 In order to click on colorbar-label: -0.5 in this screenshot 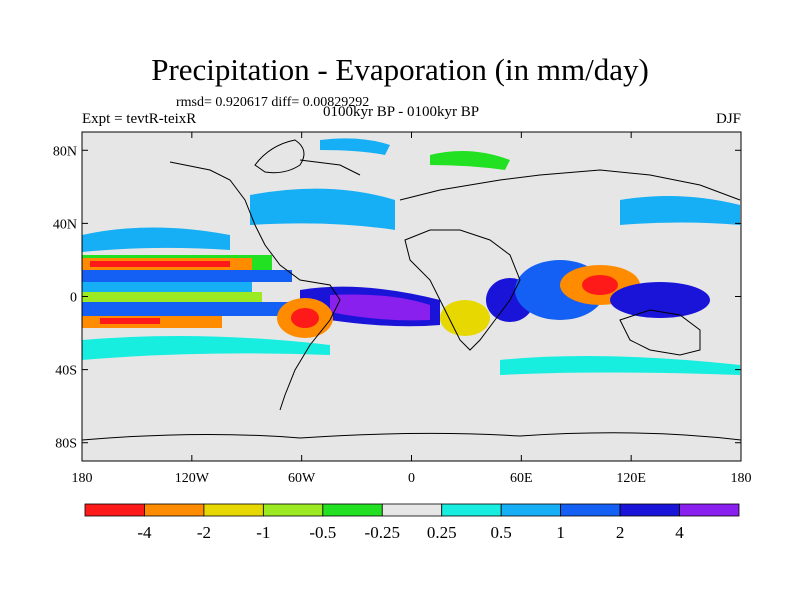, I will do `click(322, 532)`.